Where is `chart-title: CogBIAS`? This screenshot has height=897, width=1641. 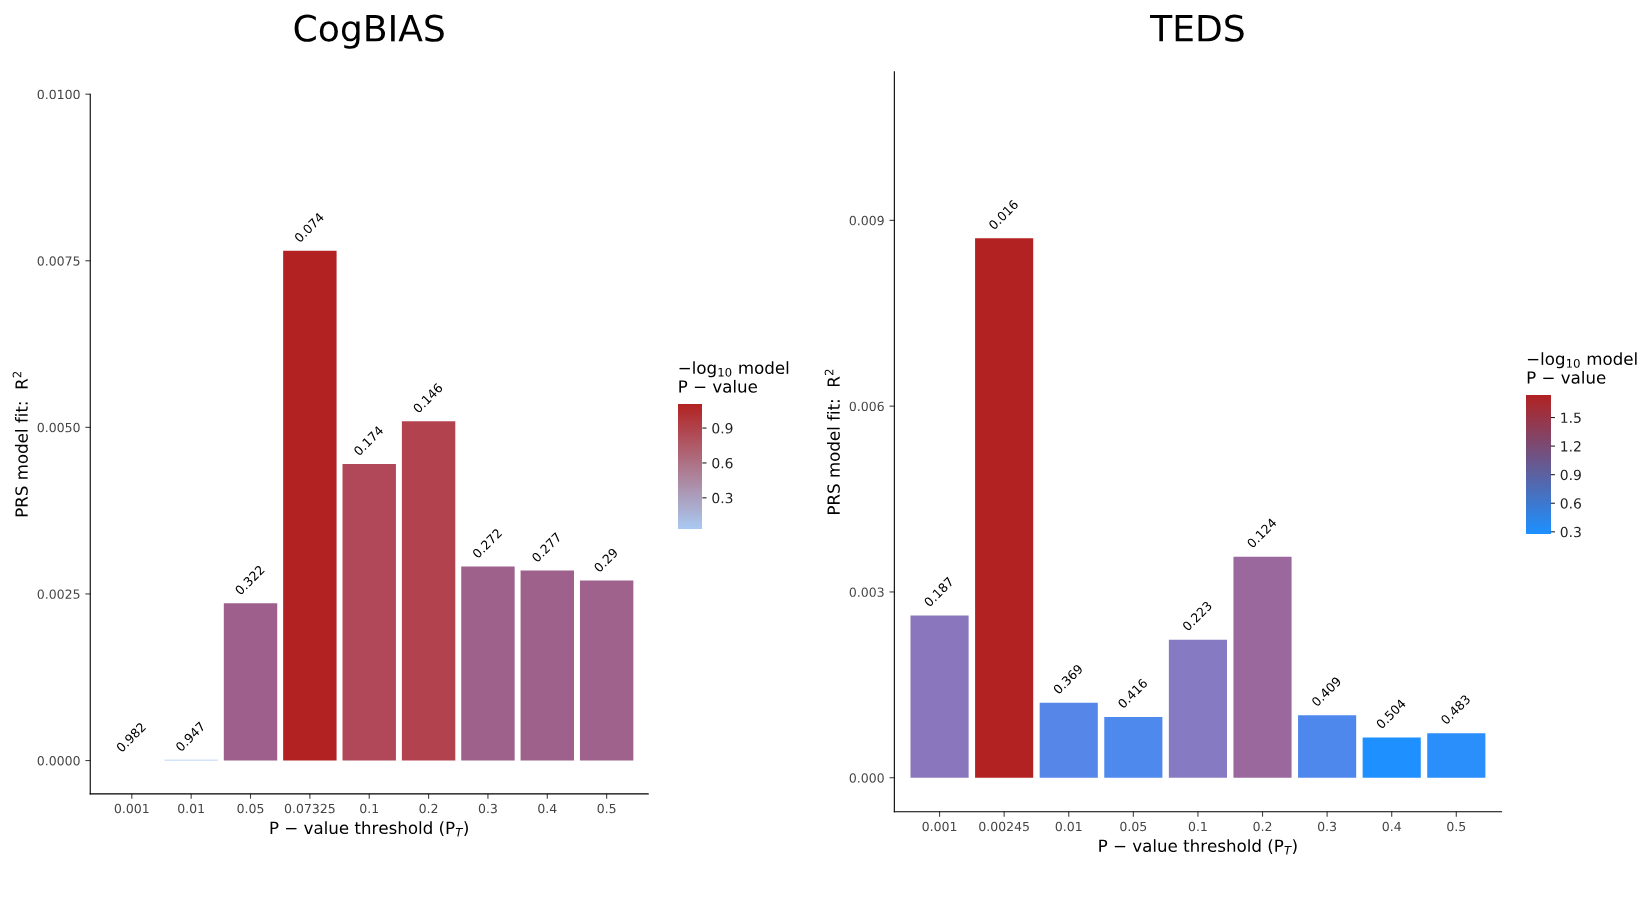 chart-title: CogBIAS is located at coordinates (369, 31).